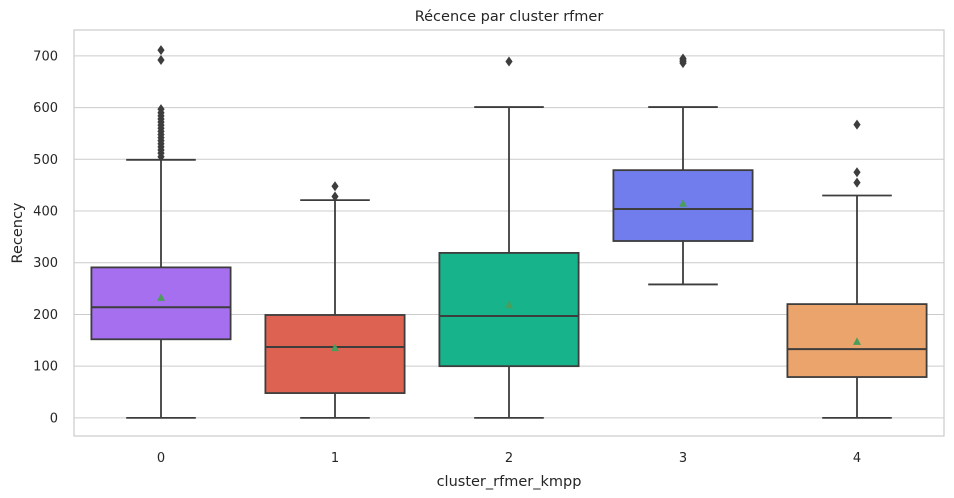 This screenshot has width=954, height=498. Describe the element at coordinates (54, 418) in the screenshot. I see `y-tick-label: 0` at that location.